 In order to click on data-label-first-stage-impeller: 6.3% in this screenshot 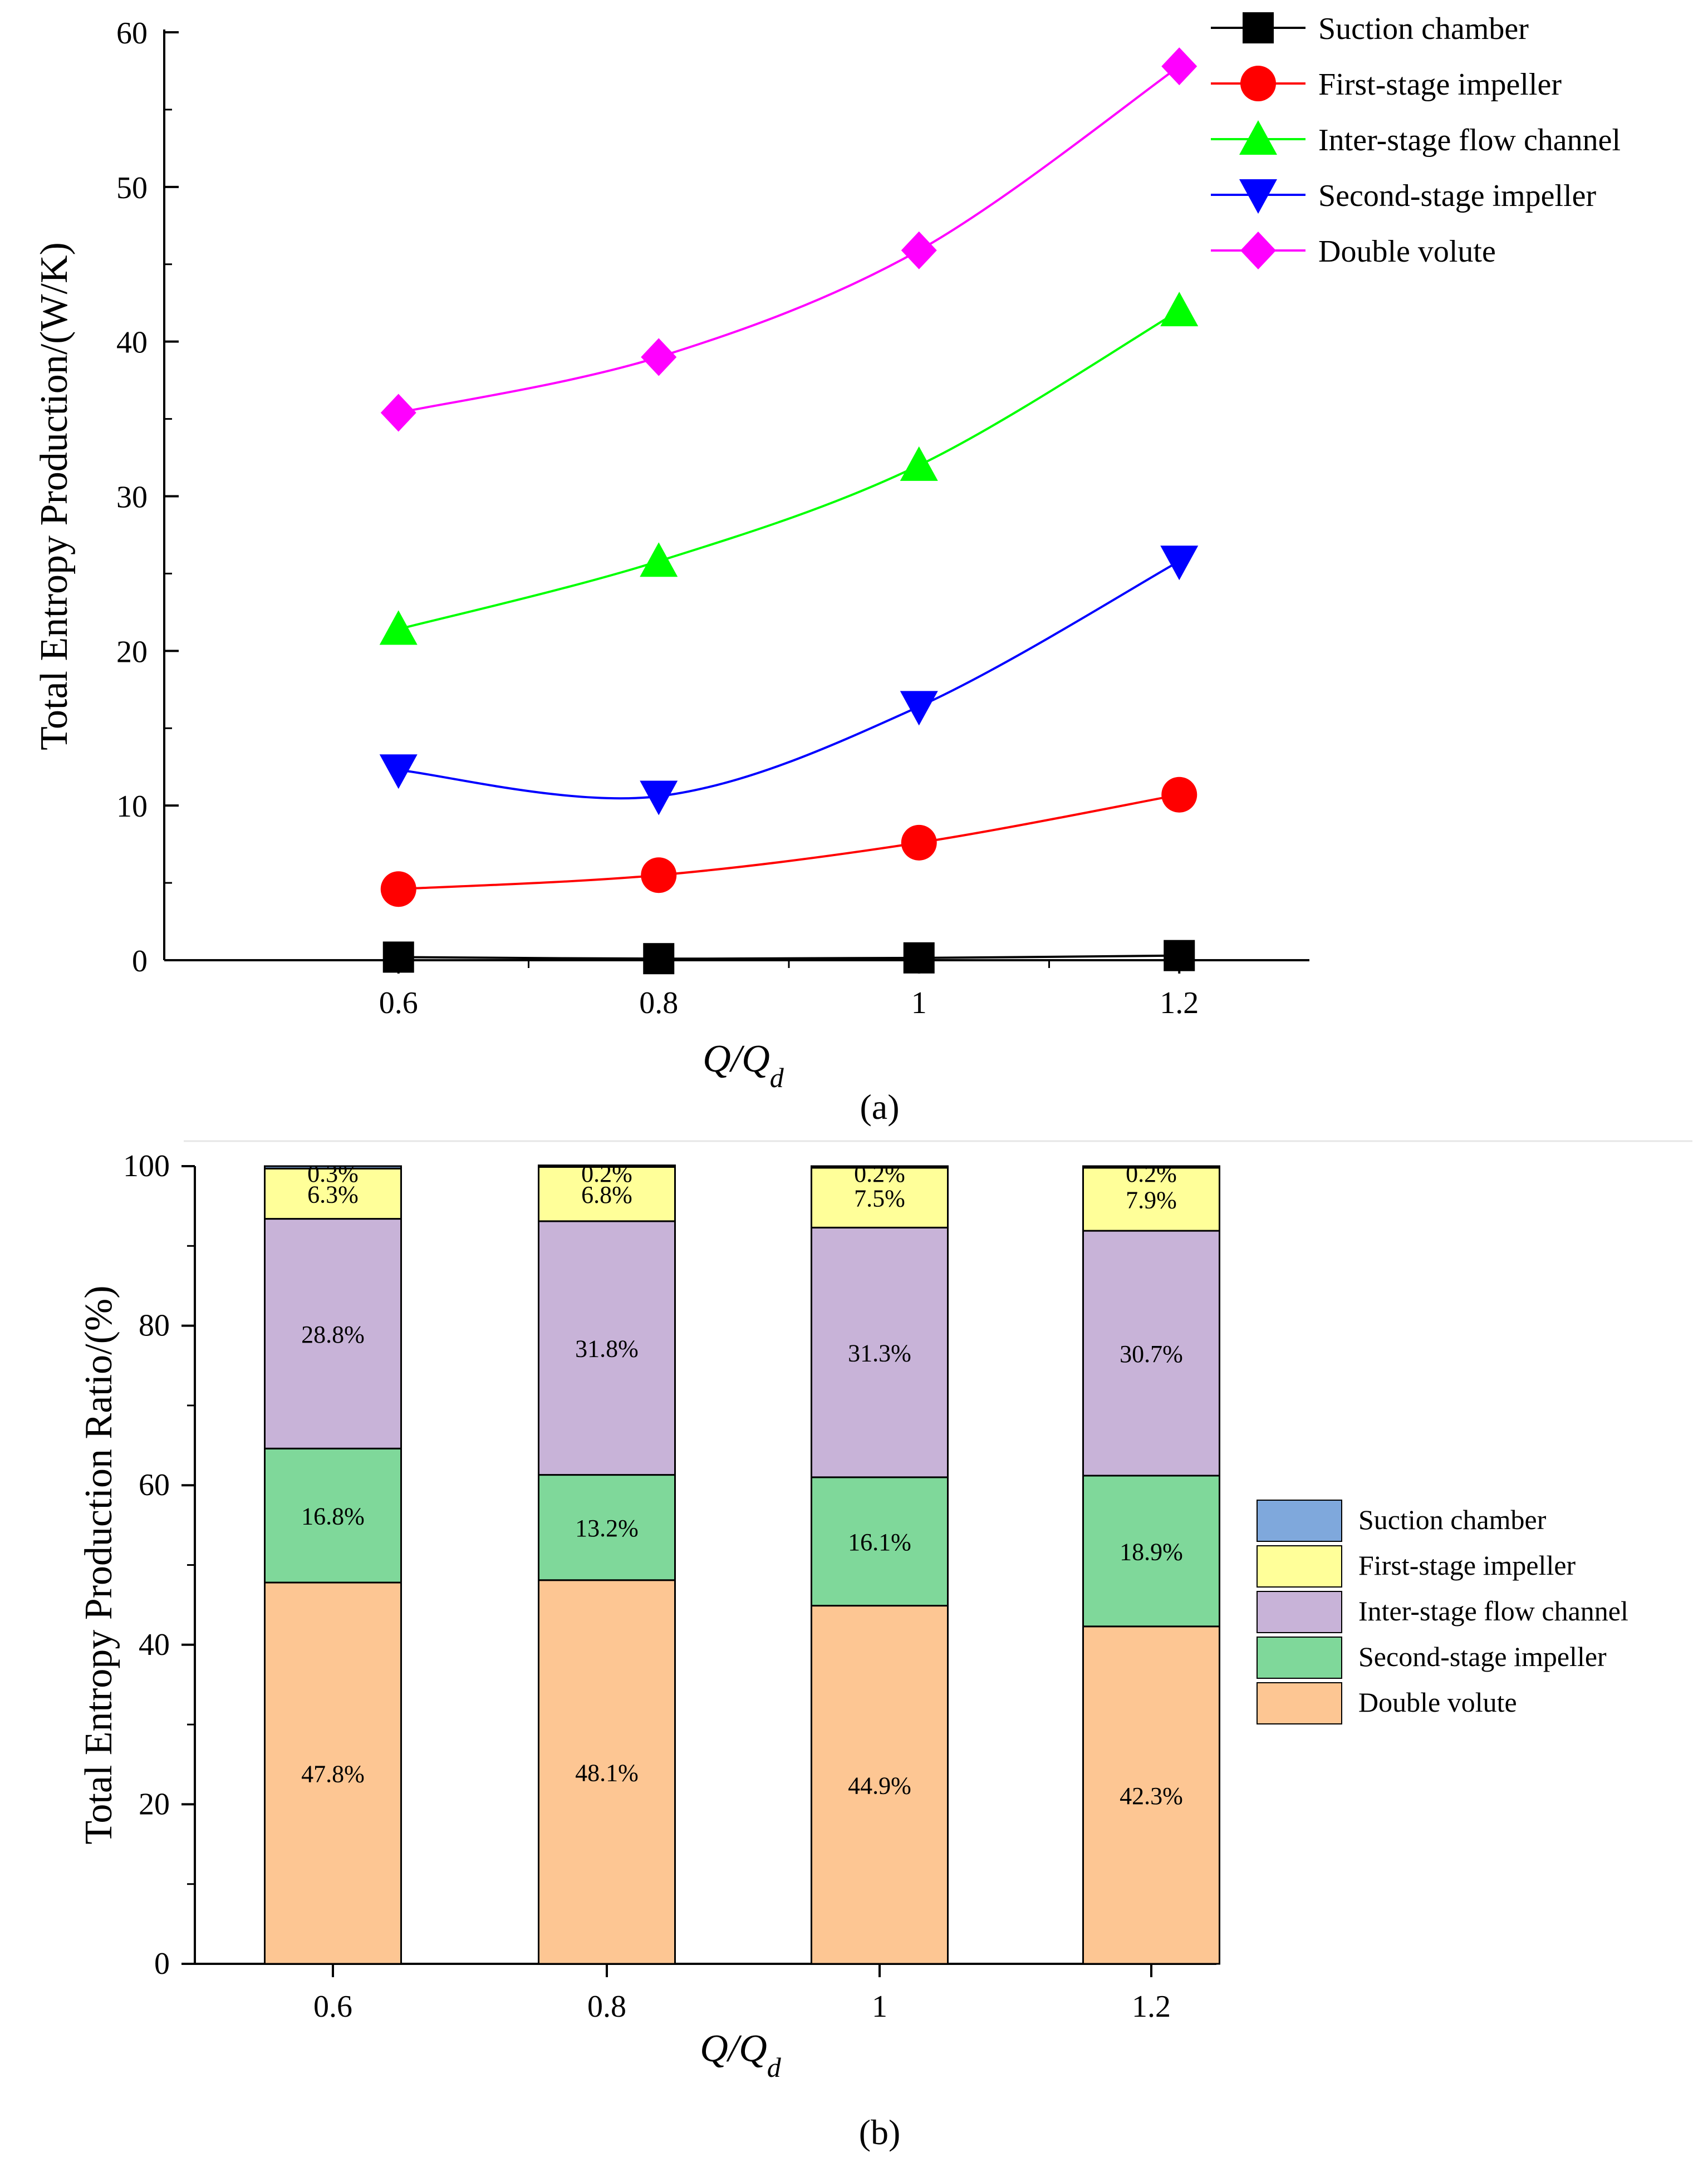, I will do `click(333, 1194)`.